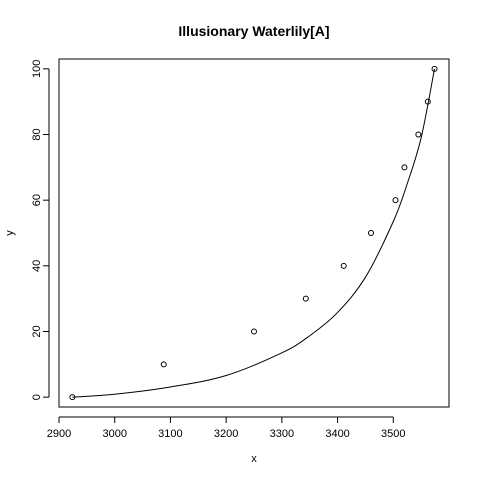 The image size is (480, 480). What do you see at coordinates (226, 434) in the screenshot?
I see `x-tick-label: 3200` at bounding box center [226, 434].